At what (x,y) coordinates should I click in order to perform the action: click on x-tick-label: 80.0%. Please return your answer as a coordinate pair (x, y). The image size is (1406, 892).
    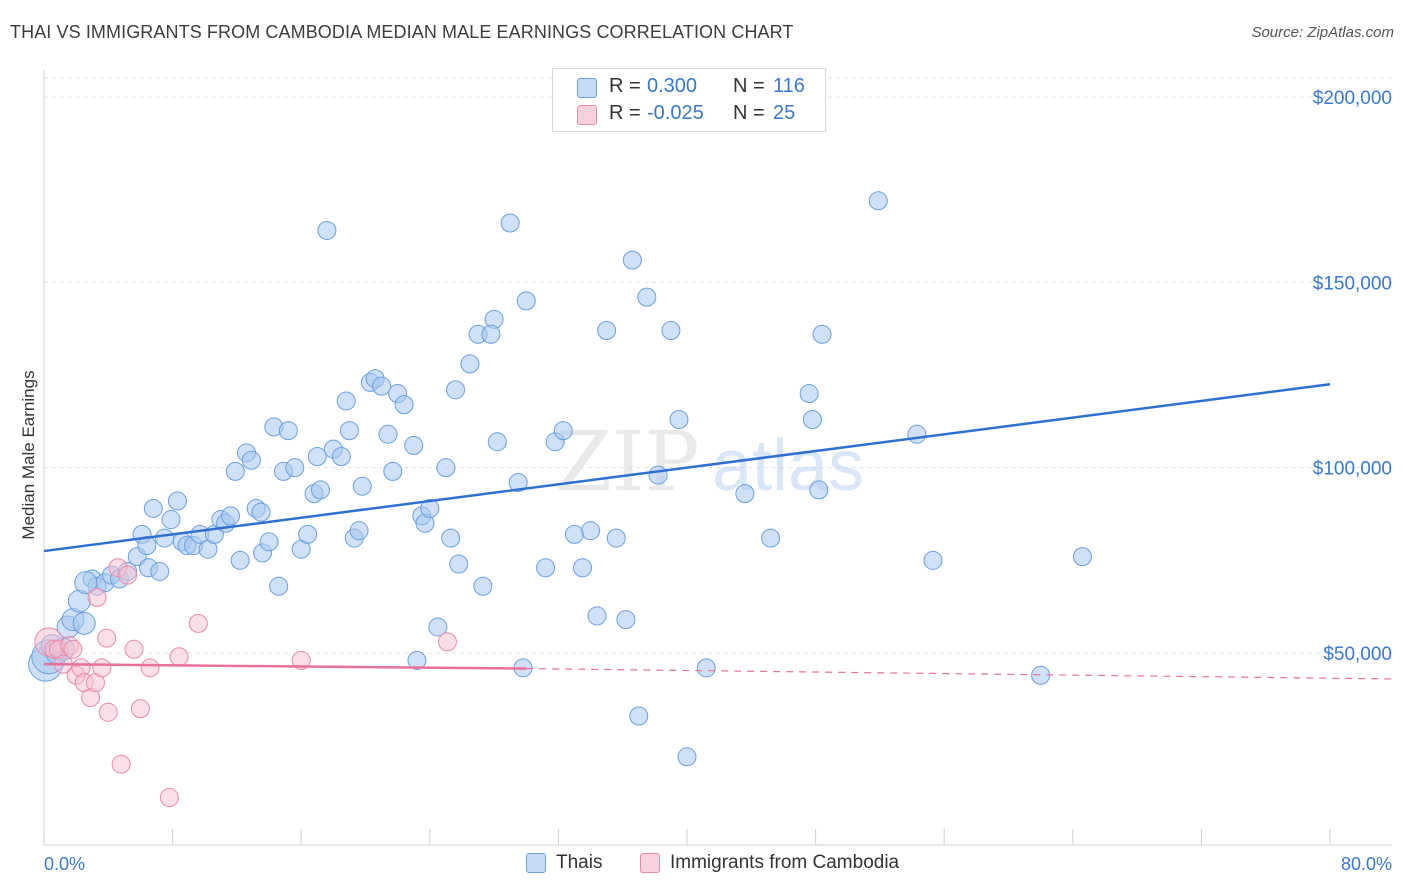
    Looking at the image, I should click on (1366, 864).